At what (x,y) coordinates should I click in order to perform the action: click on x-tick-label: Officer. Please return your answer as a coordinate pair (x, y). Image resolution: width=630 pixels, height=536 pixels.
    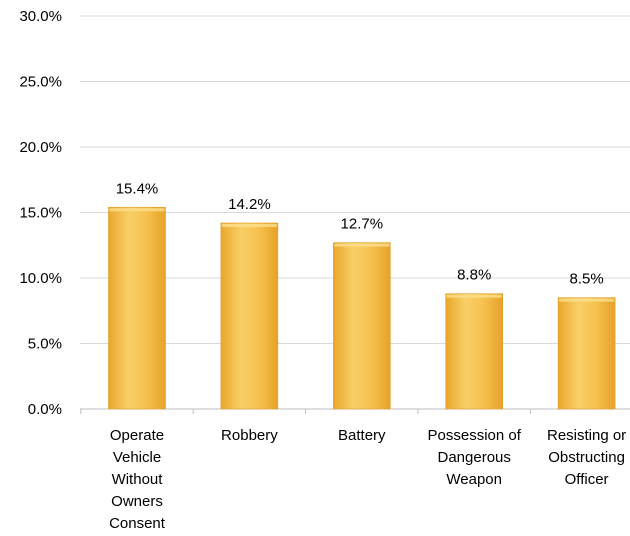
    Looking at the image, I should click on (587, 479).